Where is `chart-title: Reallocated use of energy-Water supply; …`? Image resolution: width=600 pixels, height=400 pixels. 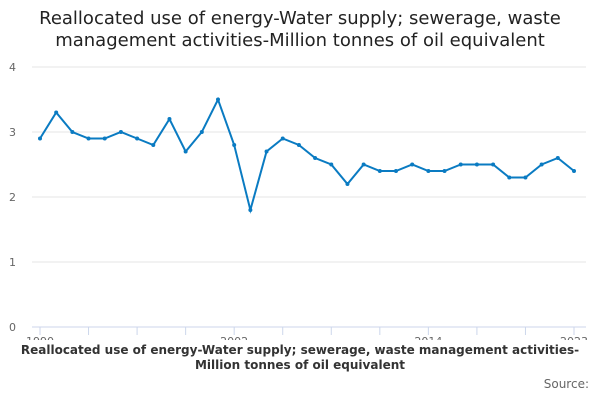
chart-title: Reallocated use of energy-Water supply; … is located at coordinates (300, 29).